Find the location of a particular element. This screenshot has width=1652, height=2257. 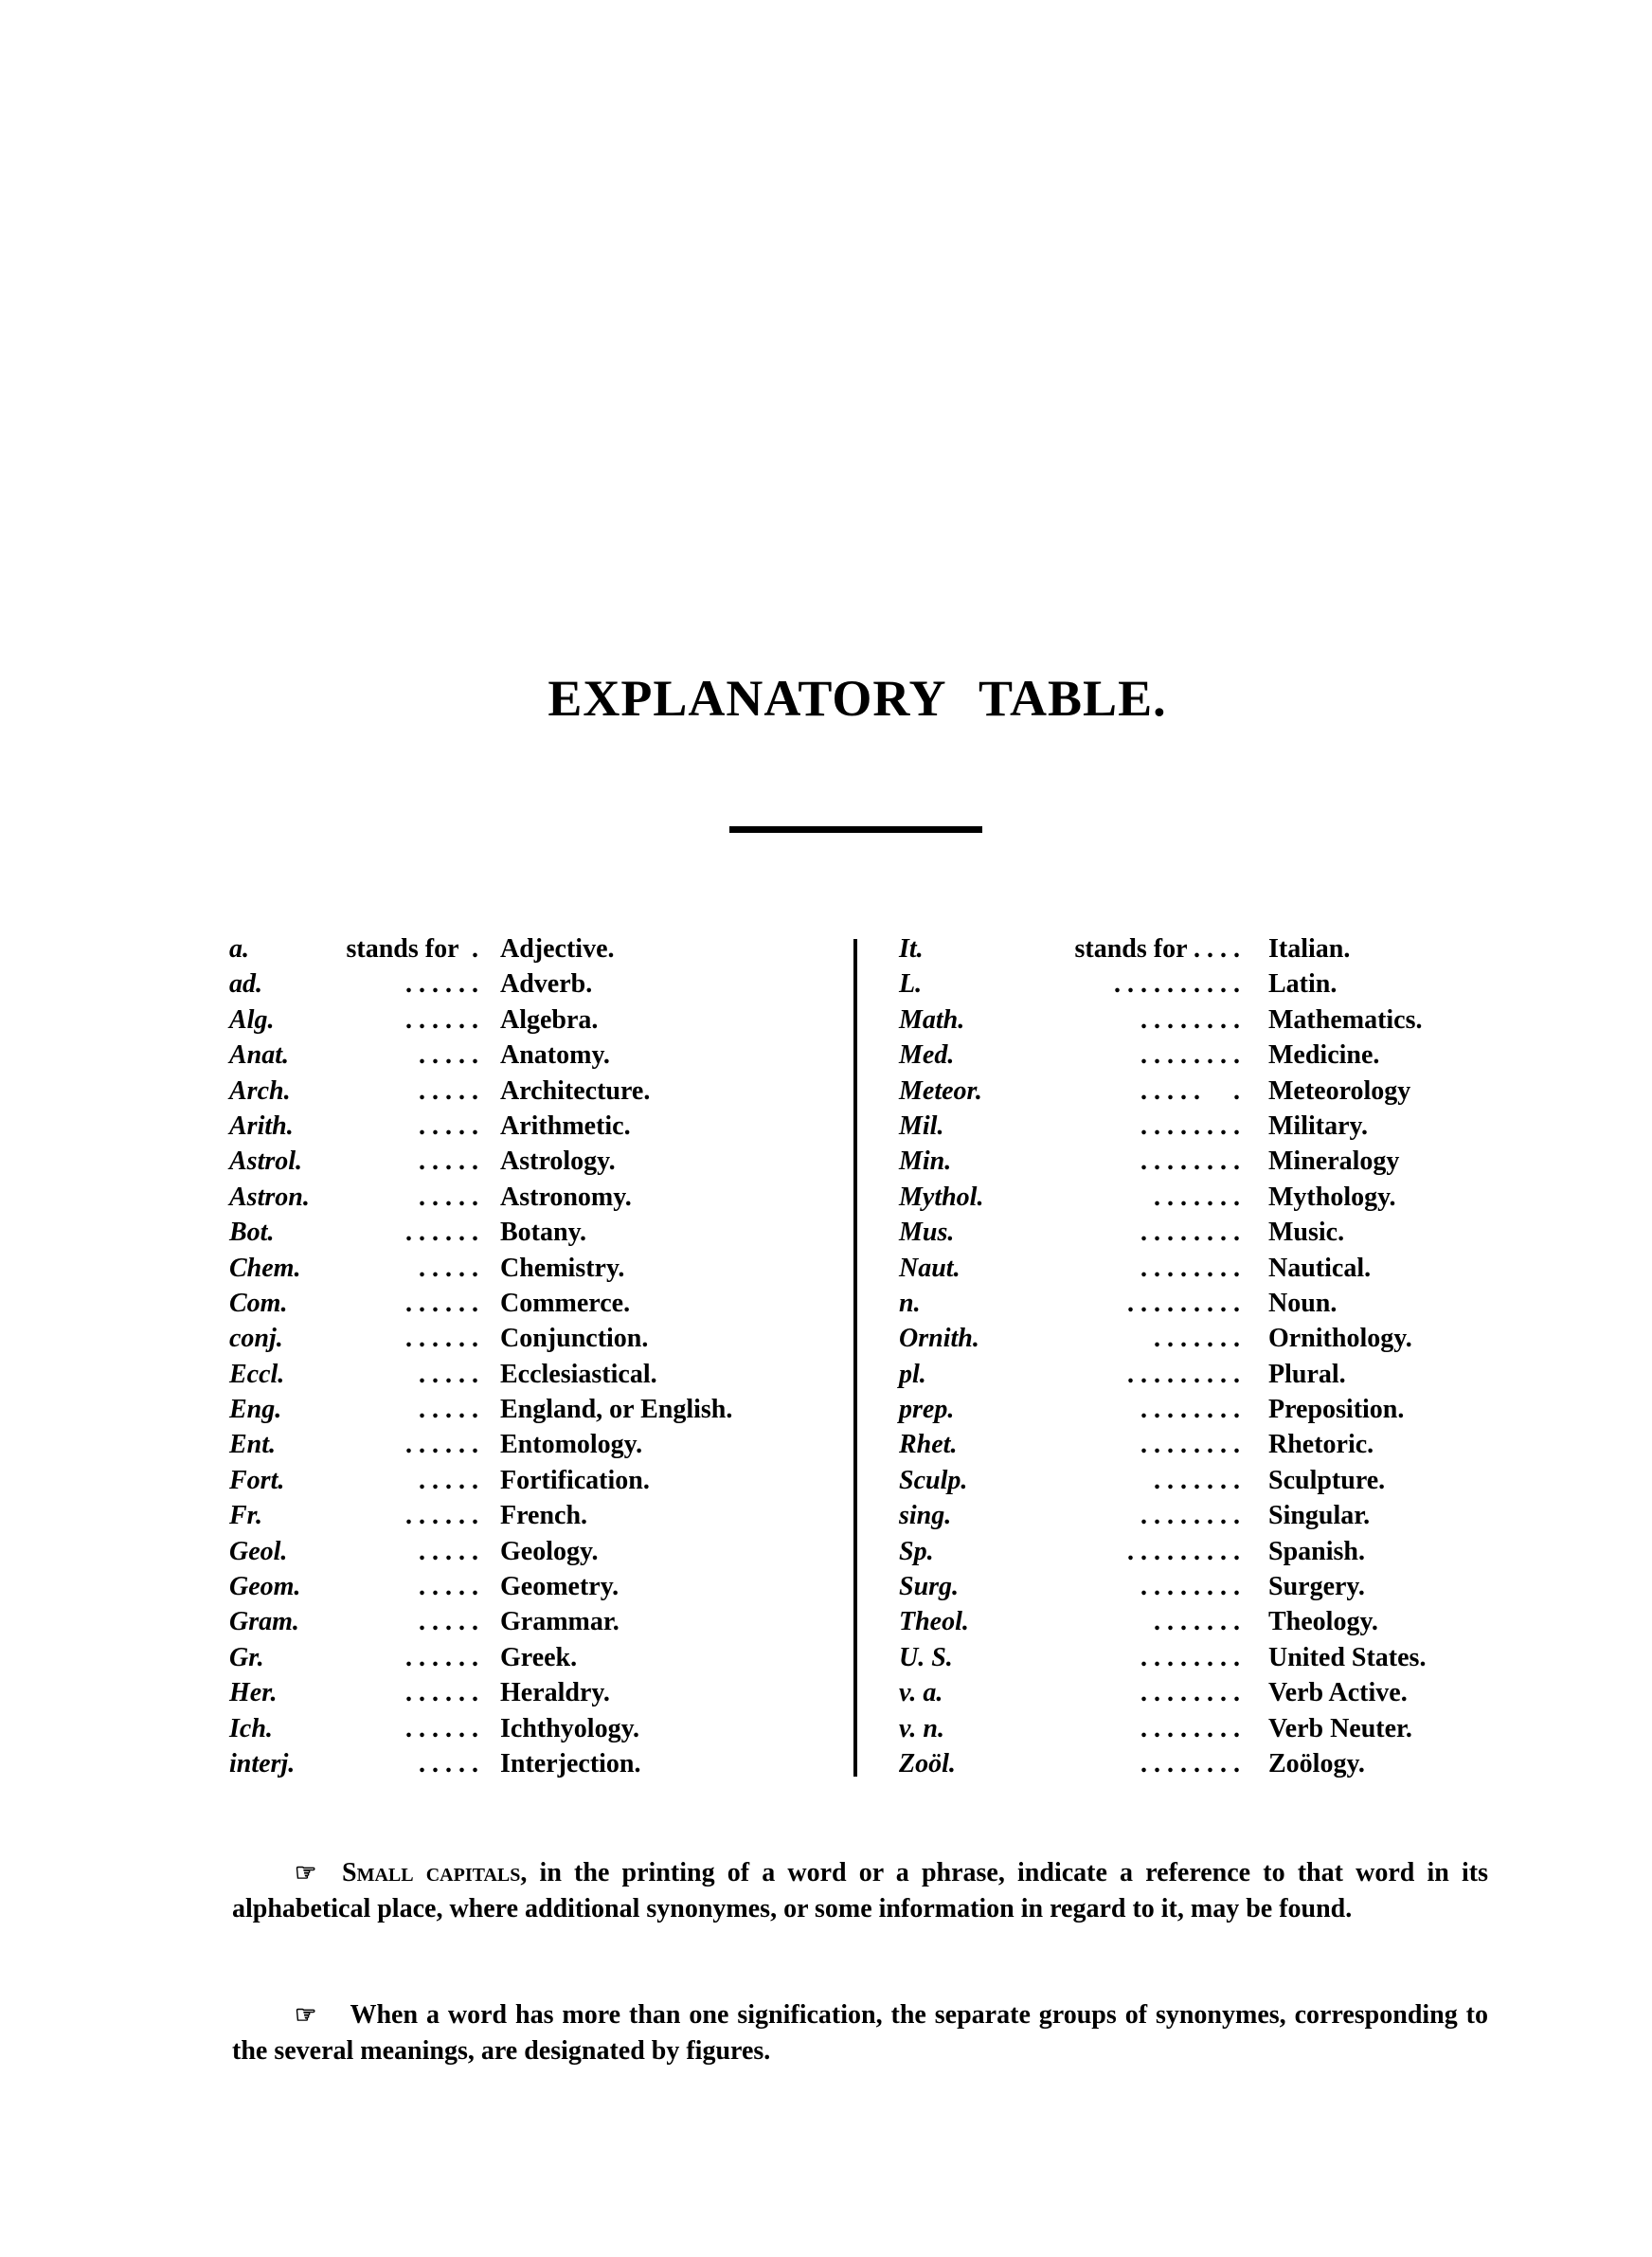

abbreviation: Zoöl. is located at coordinates (927, 1763).